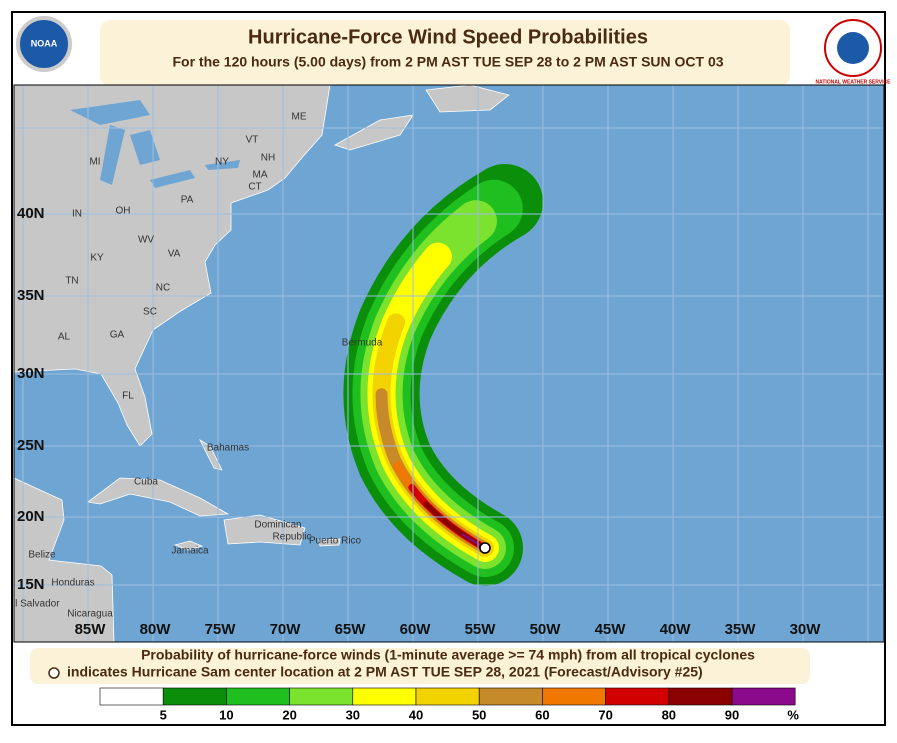 The height and width of the screenshot is (743, 897). What do you see at coordinates (611, 629) in the screenshot?
I see `lon-label: 45W` at bounding box center [611, 629].